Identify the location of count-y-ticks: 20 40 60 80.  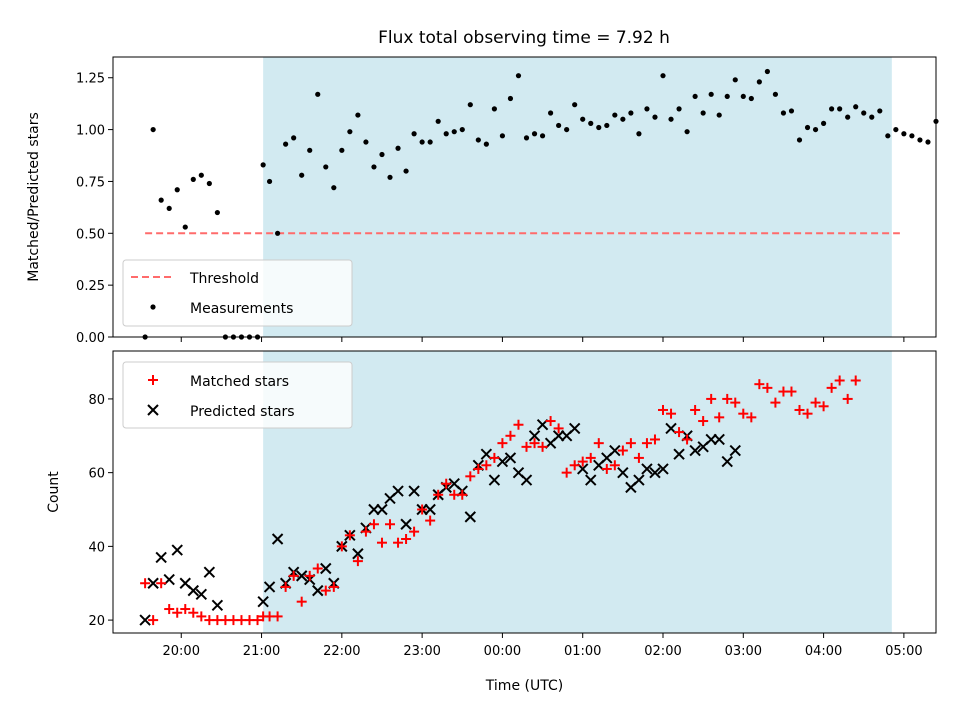
(100, 511).